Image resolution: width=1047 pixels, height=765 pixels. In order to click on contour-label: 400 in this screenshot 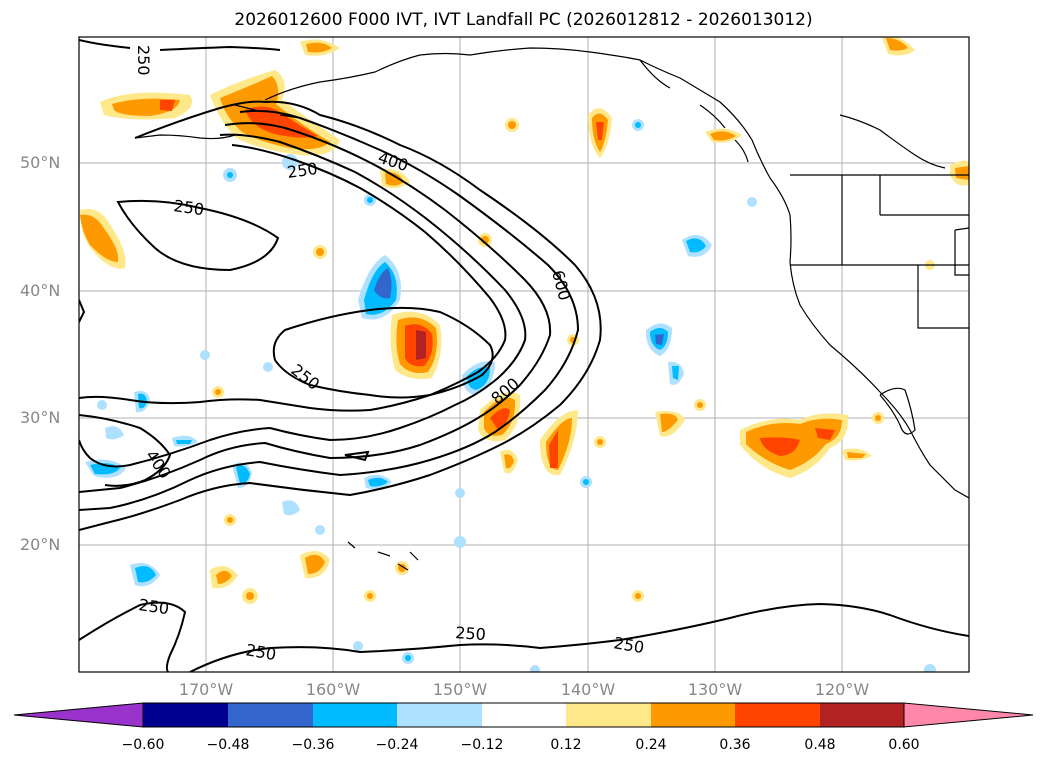, I will do `click(158, 464)`.